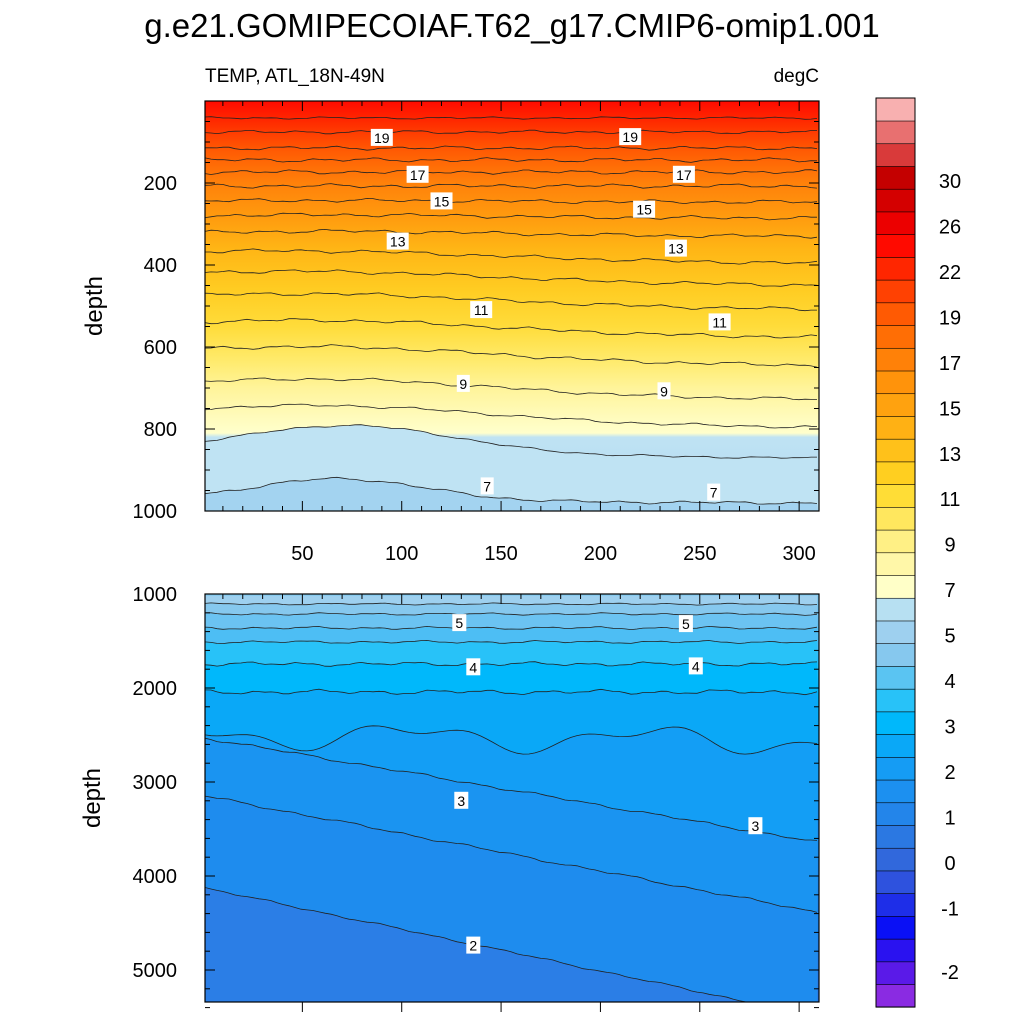 The image size is (1024, 1024). What do you see at coordinates (949, 818) in the screenshot?
I see `colorbar-label: 1` at bounding box center [949, 818].